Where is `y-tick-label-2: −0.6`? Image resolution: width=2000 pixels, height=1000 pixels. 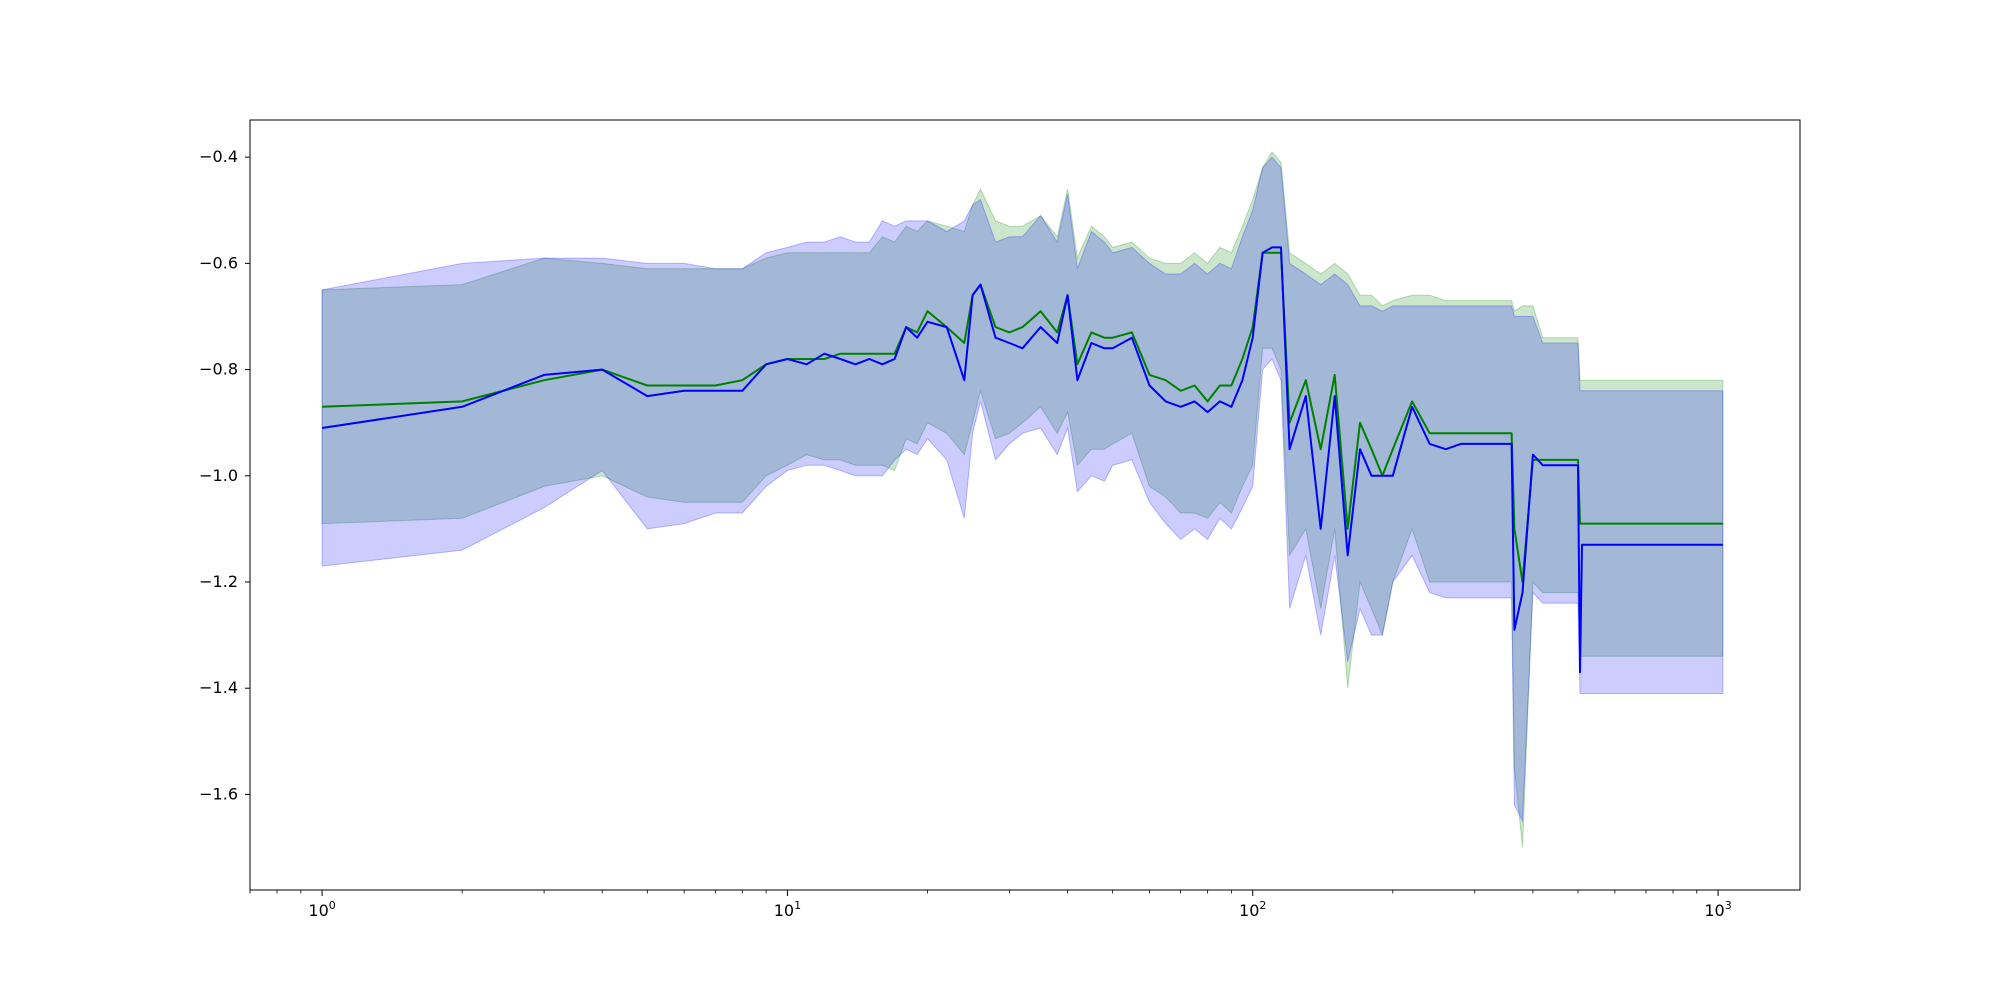 y-tick-label-2: −0.6 is located at coordinates (218, 262).